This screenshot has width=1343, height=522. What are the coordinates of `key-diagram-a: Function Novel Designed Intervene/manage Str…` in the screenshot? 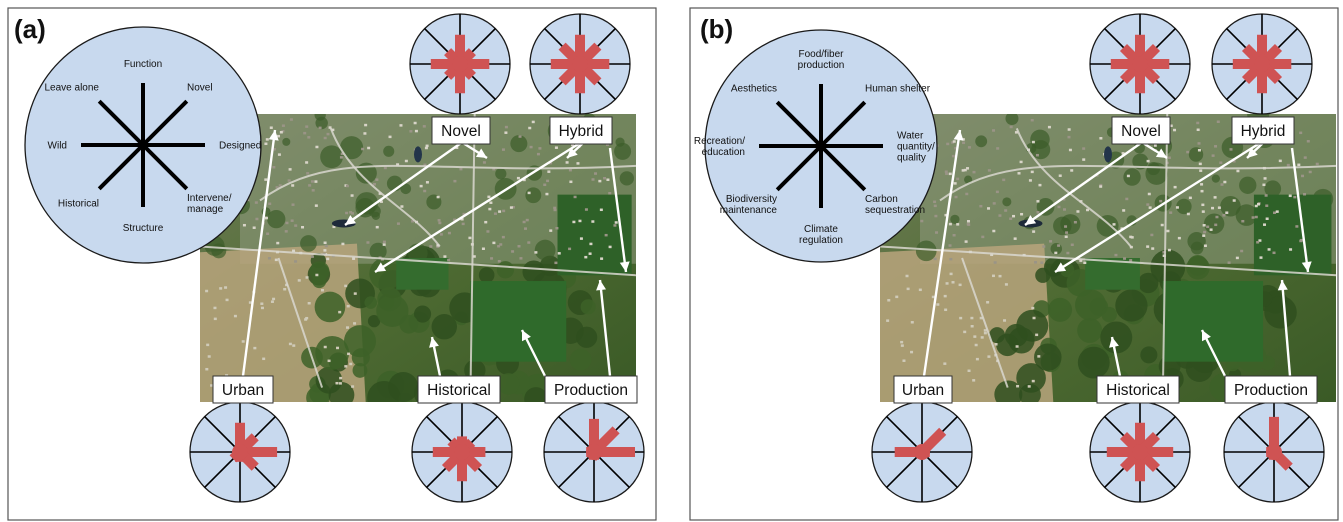 It's located at (143, 145).